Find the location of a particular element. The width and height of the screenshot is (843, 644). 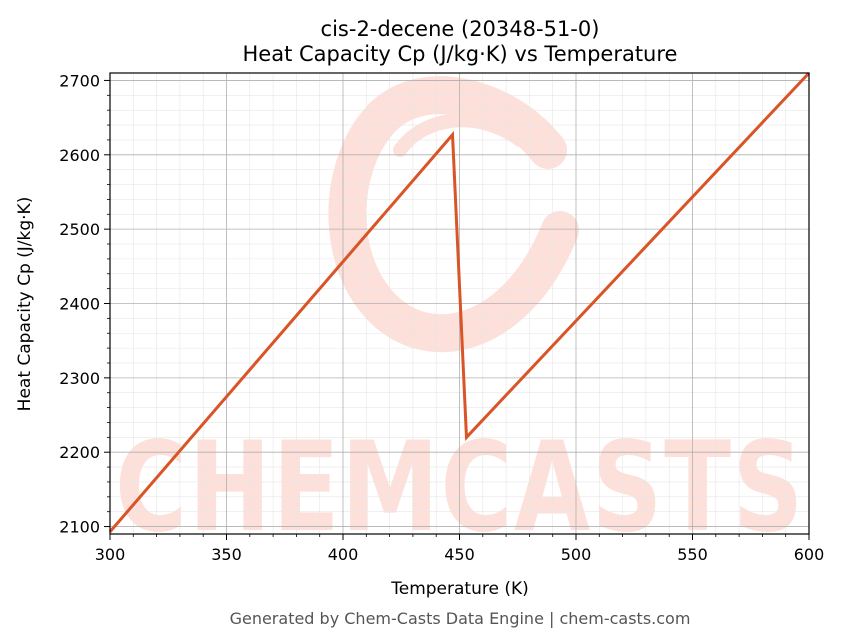

chart-title: cis-2-decene (20348-51-0) is located at coordinates (460, 29).